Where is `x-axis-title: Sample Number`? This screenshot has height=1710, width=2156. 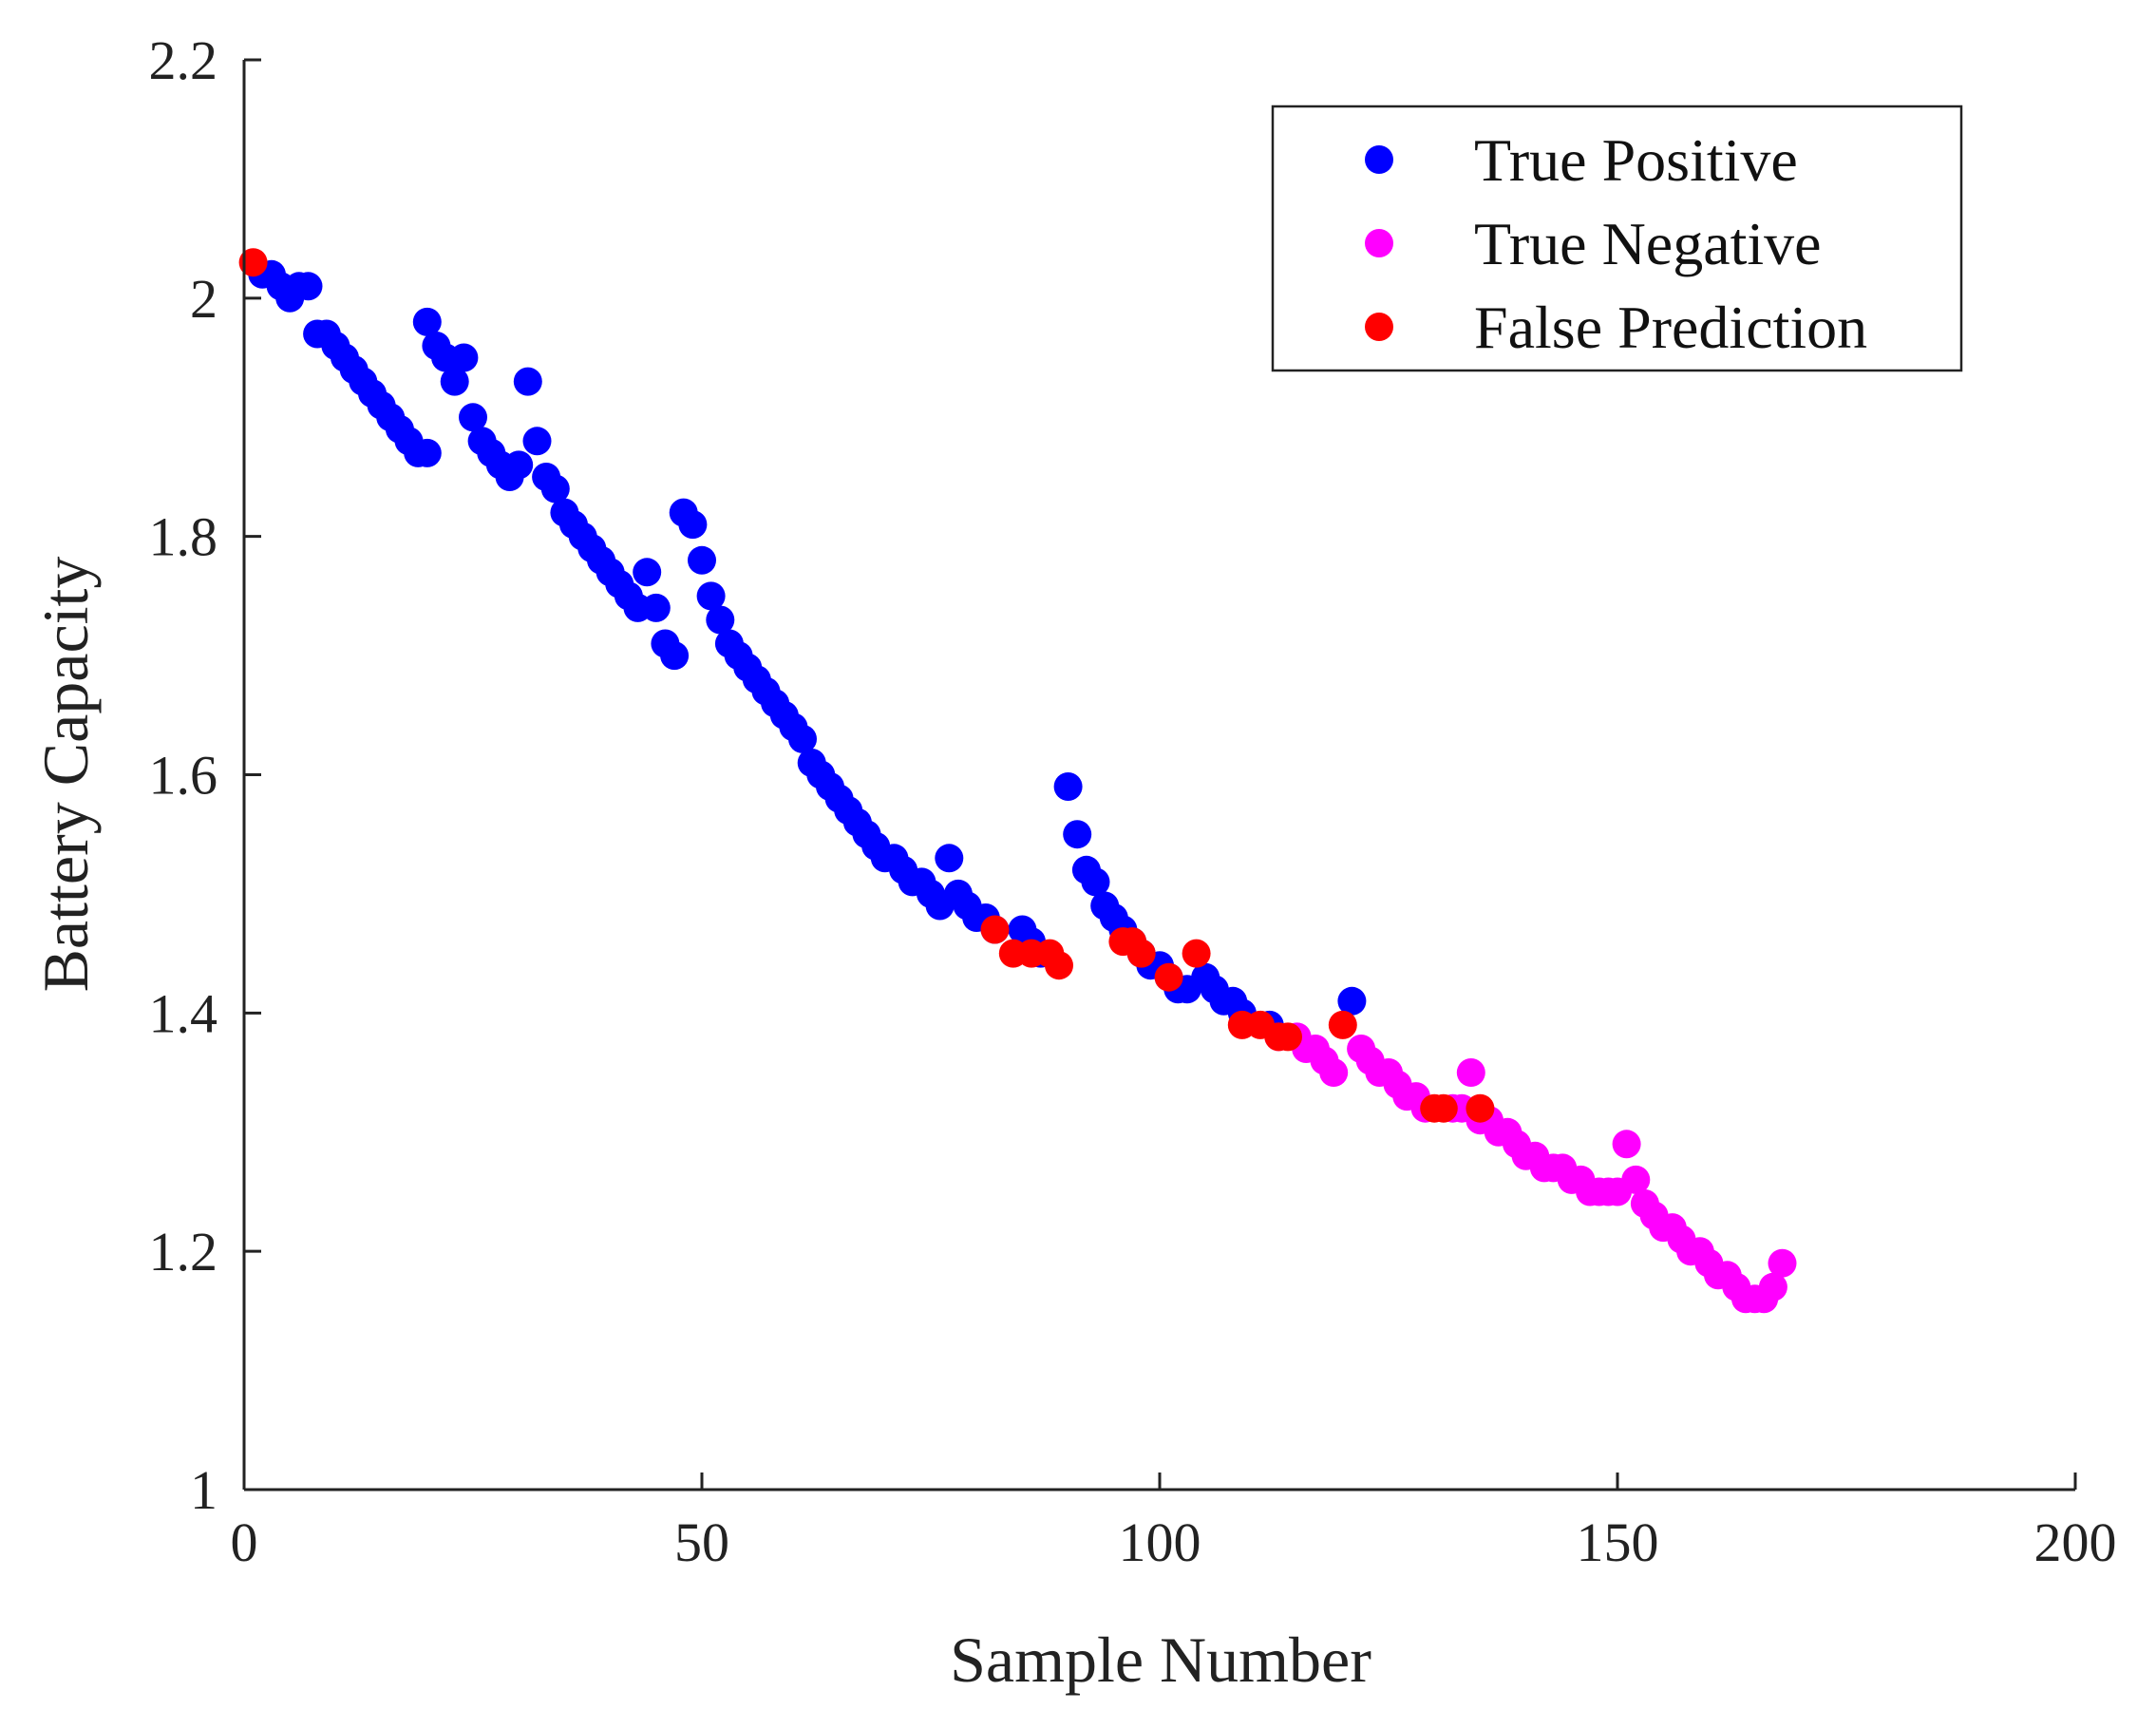 x-axis-title: Sample Number is located at coordinates (1160, 1660).